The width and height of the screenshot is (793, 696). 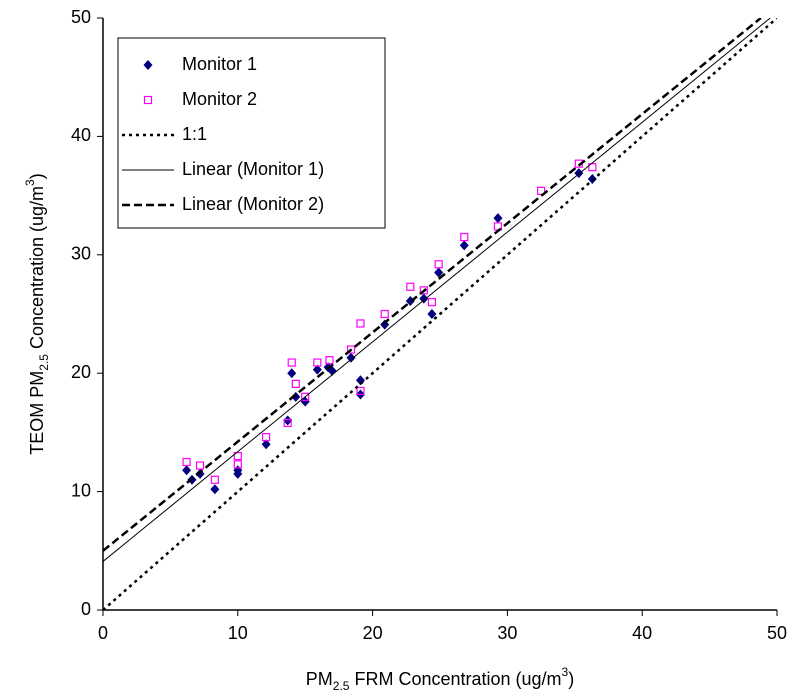 What do you see at coordinates (373, 633) in the screenshot?
I see `x-tick-label: 20` at bounding box center [373, 633].